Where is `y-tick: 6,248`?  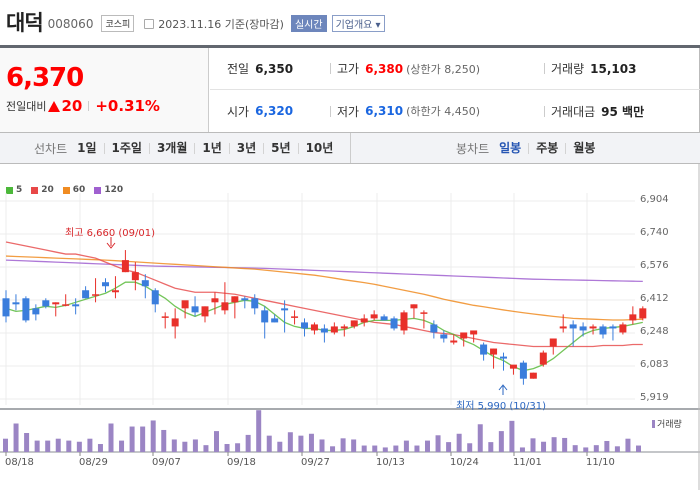 y-tick: 6,248 is located at coordinates (654, 331).